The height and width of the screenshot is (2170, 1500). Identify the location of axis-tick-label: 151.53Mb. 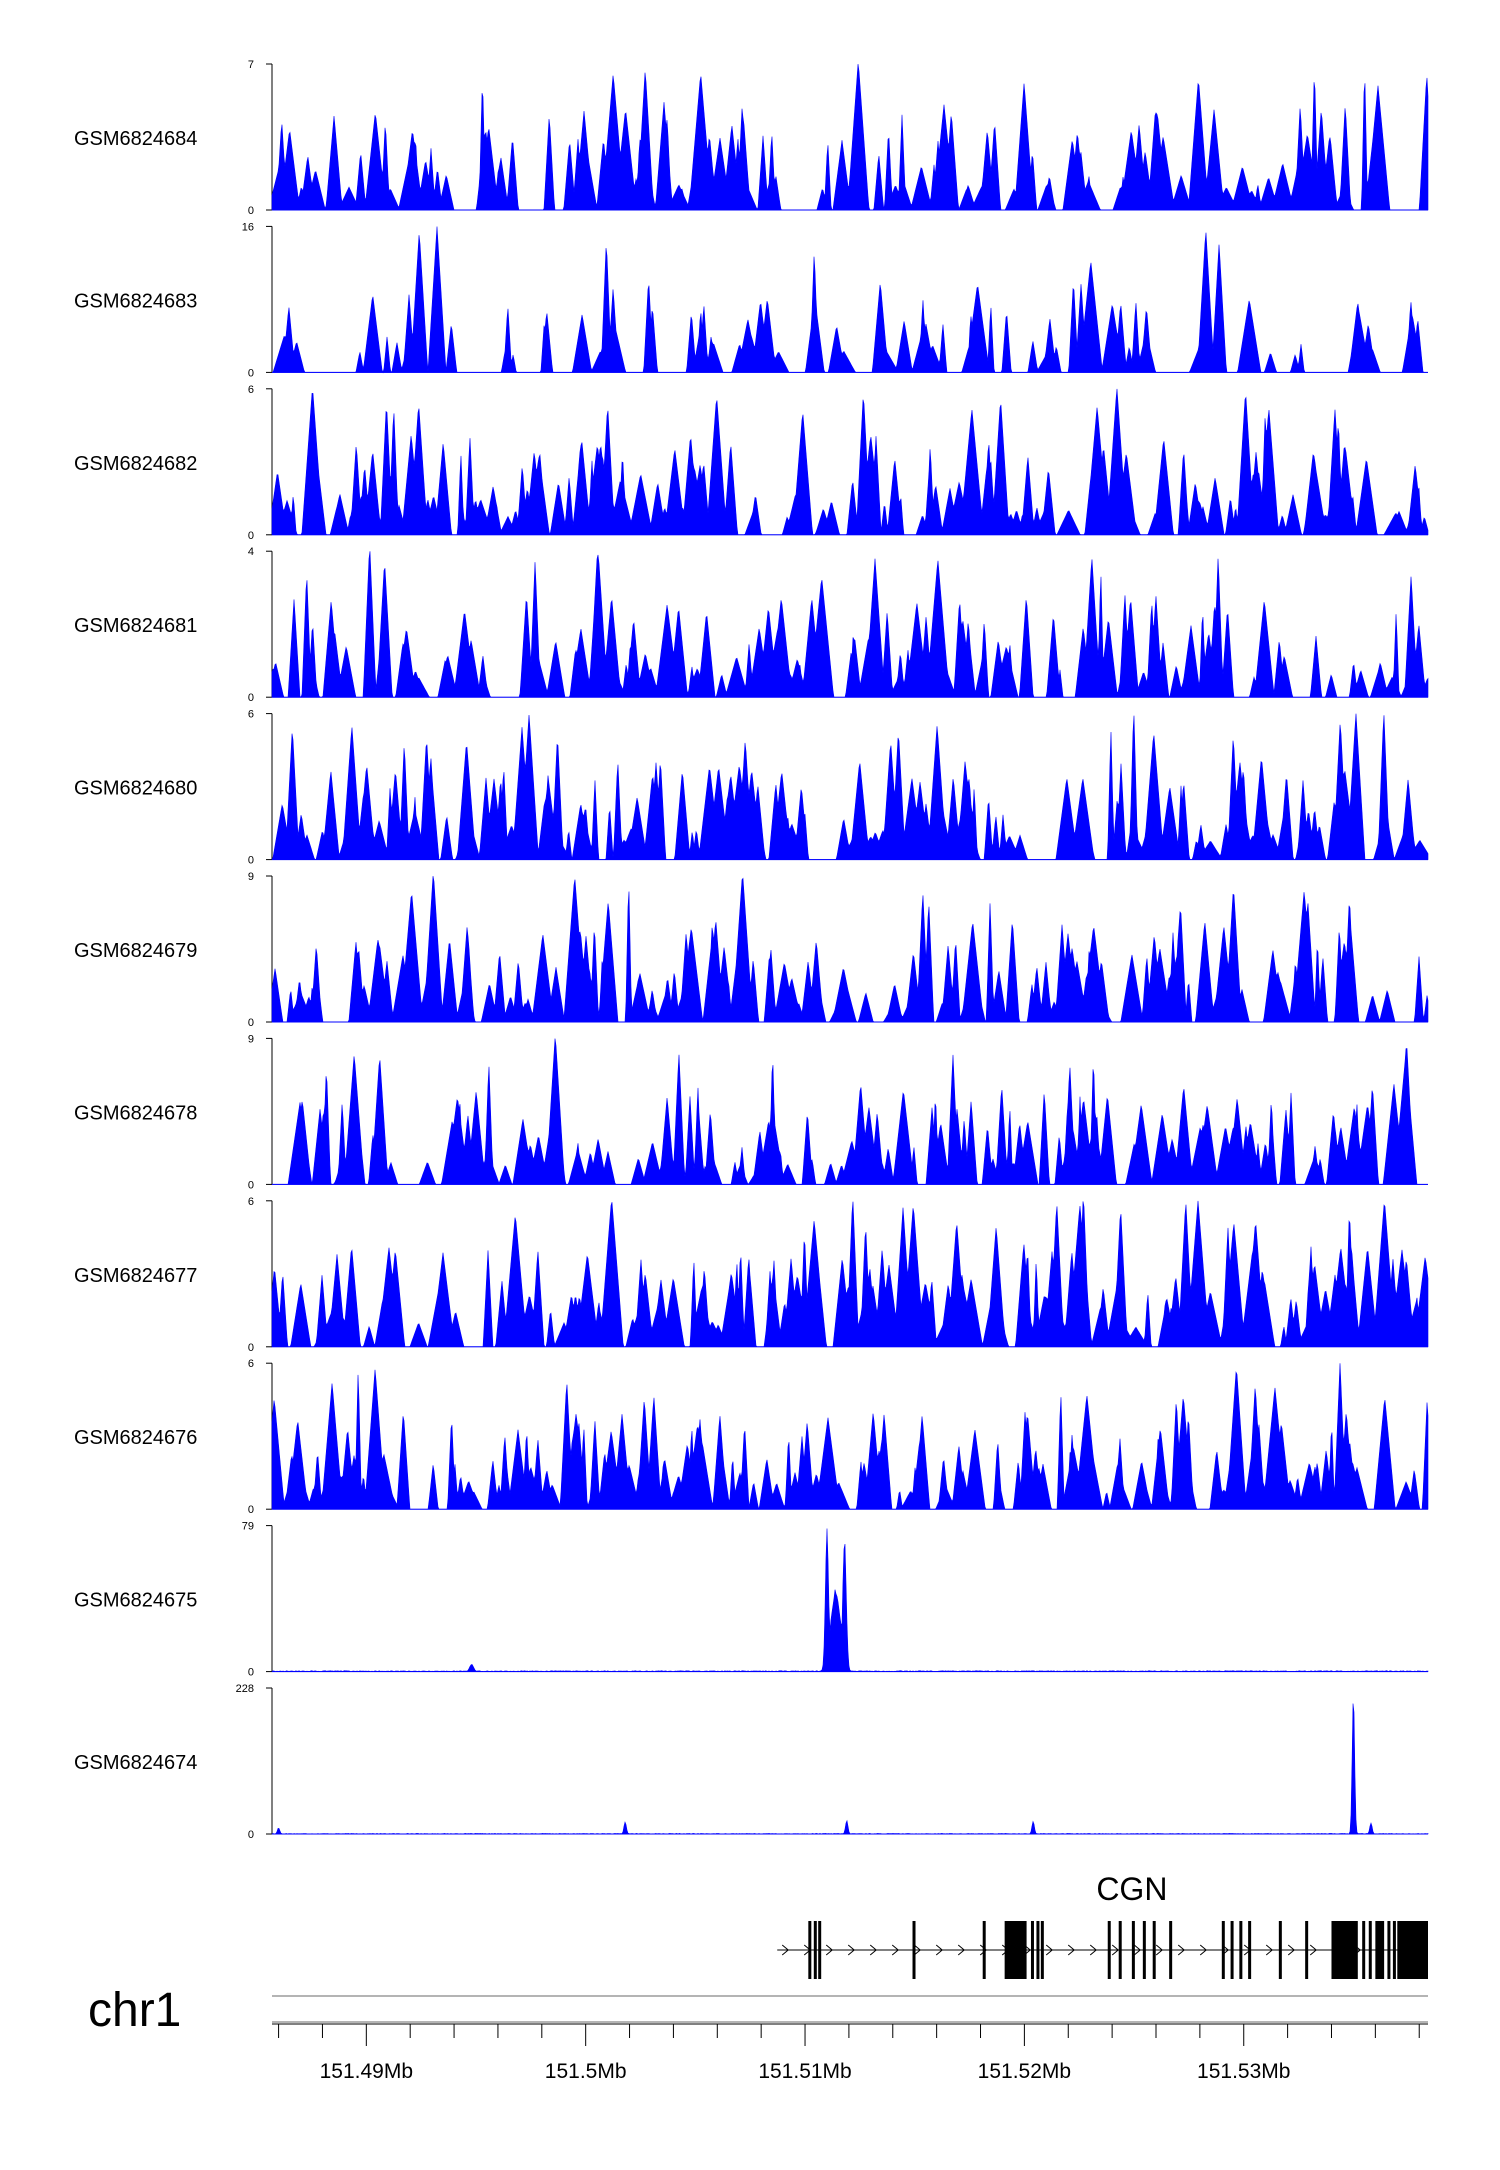
(1243, 2071).